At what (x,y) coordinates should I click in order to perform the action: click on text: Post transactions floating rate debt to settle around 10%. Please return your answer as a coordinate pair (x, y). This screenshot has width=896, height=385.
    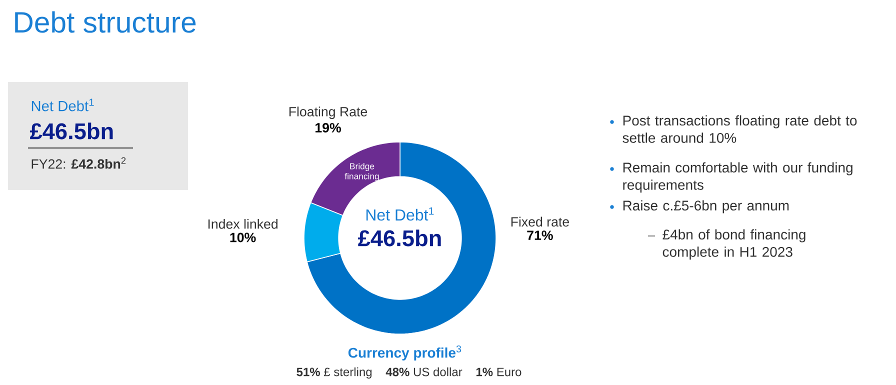
    Looking at the image, I should click on (739, 129).